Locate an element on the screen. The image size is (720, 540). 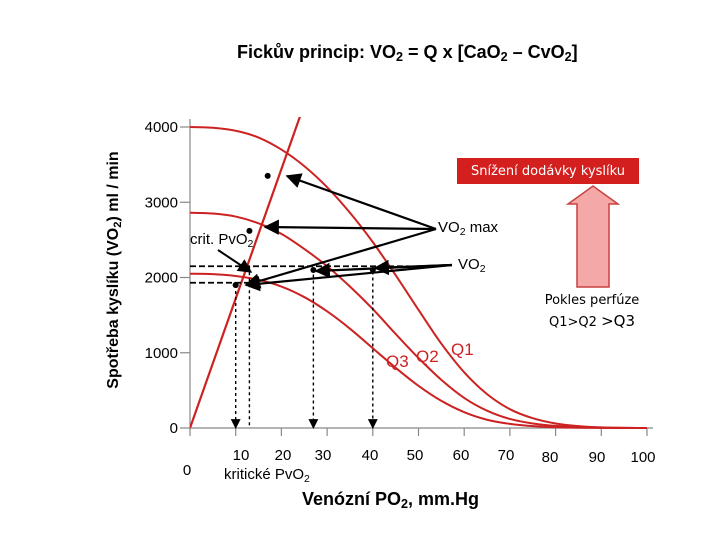
q1-label: Q1 is located at coordinates (462, 349).